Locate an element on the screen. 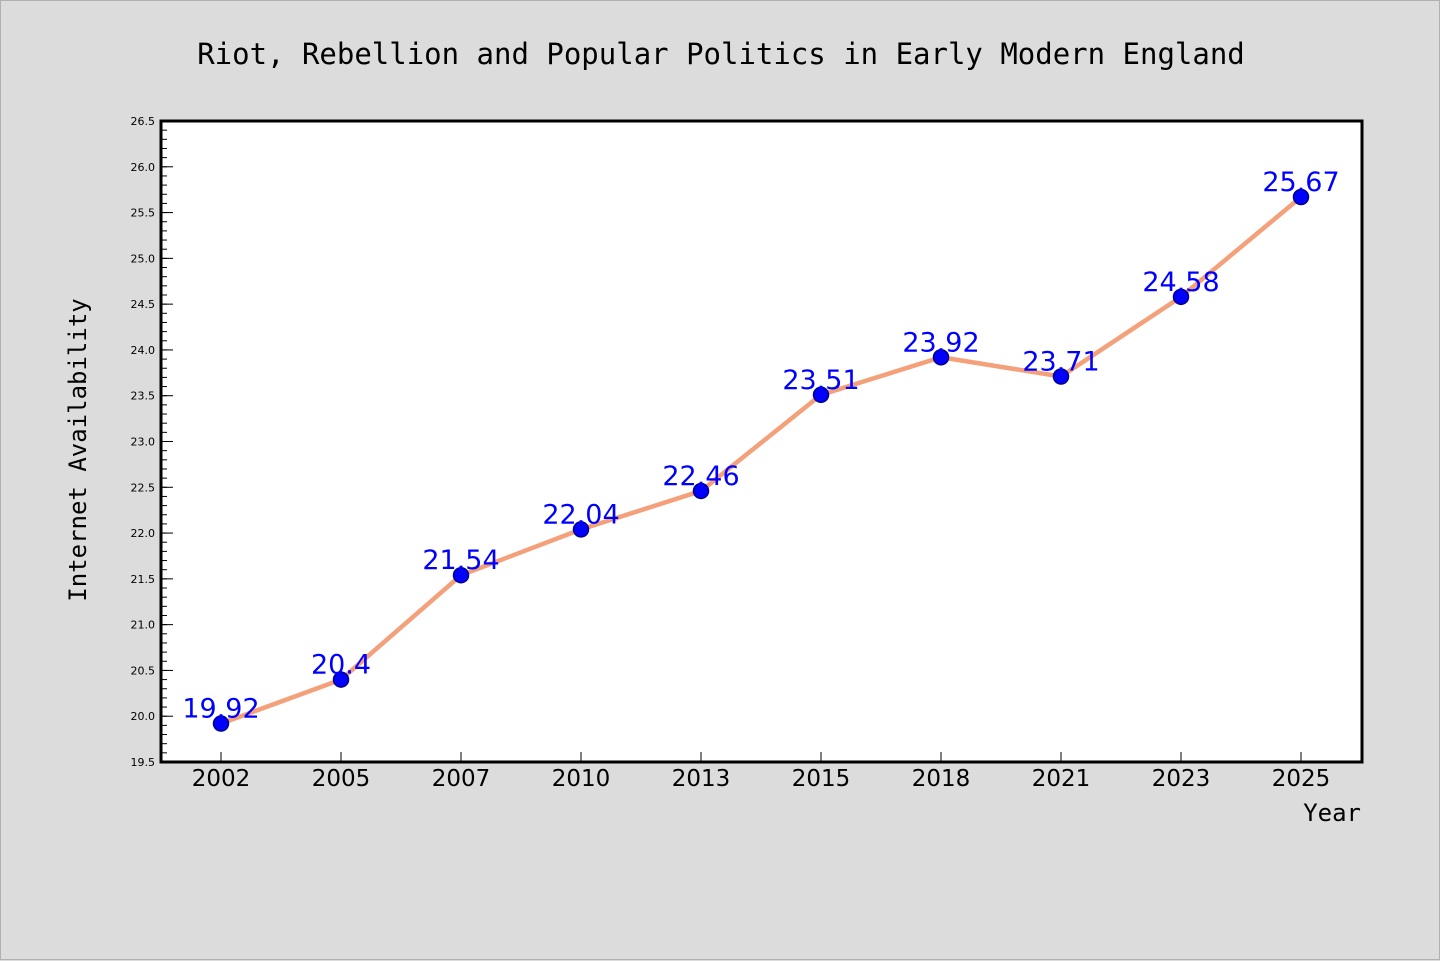 The height and width of the screenshot is (961, 1440). x-tick-label: 2023 is located at coordinates (1181, 779).